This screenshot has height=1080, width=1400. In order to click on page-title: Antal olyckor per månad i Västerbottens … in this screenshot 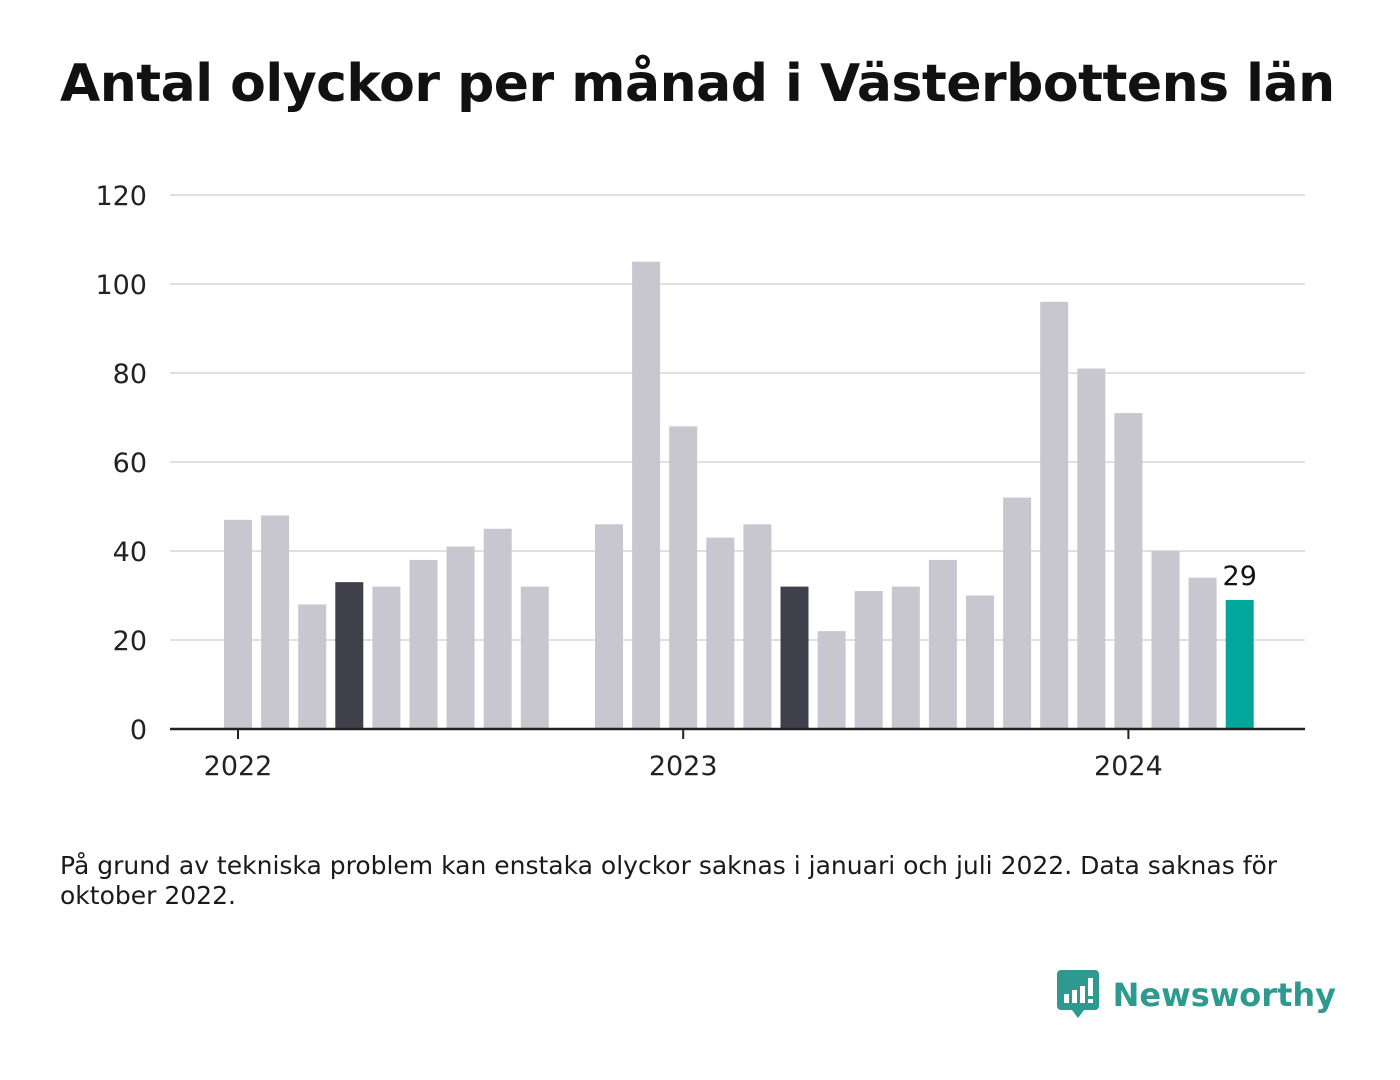, I will do `click(697, 84)`.